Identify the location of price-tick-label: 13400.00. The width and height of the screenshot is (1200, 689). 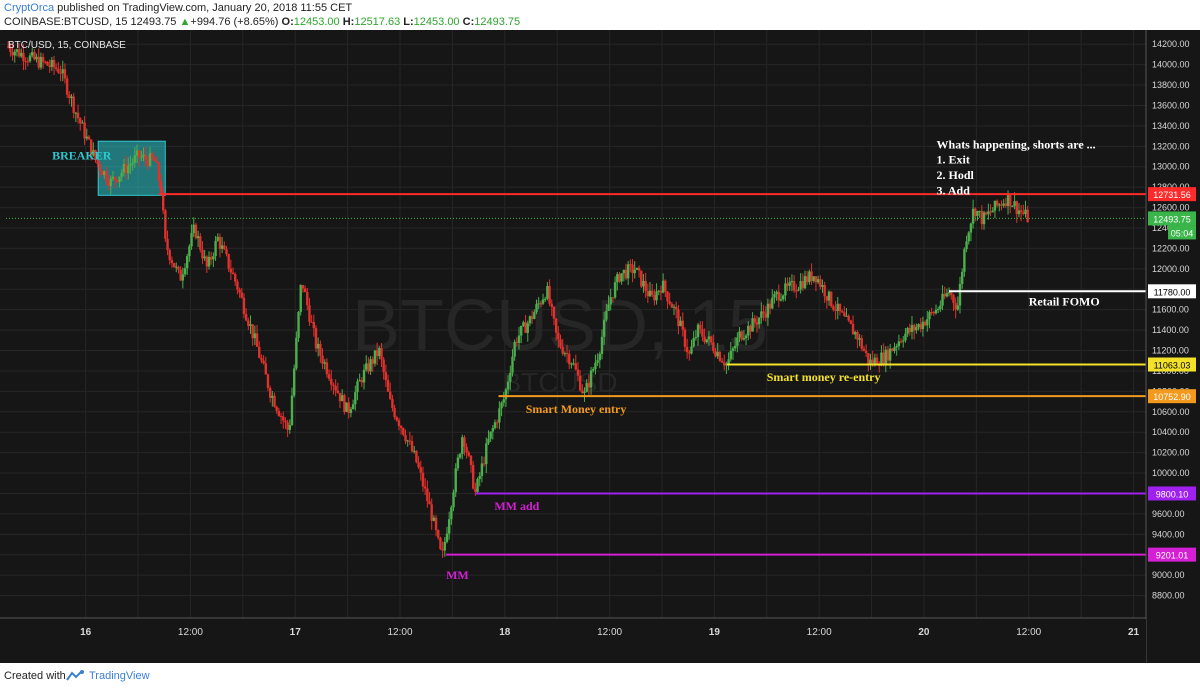
(1171, 126).